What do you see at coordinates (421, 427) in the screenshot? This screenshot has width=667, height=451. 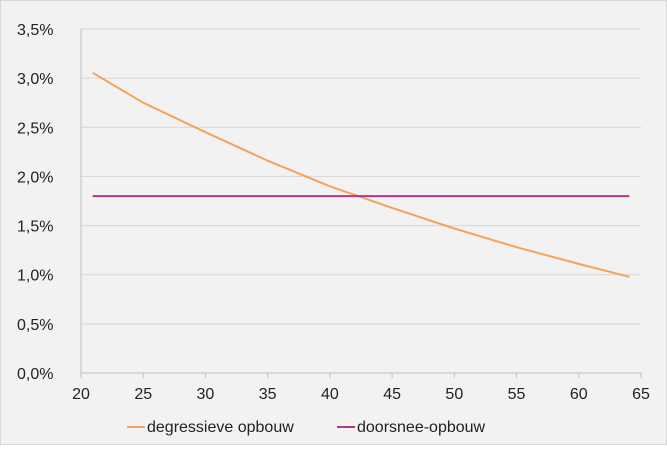 I see `legend-label: doorsnee-opbouw` at bounding box center [421, 427].